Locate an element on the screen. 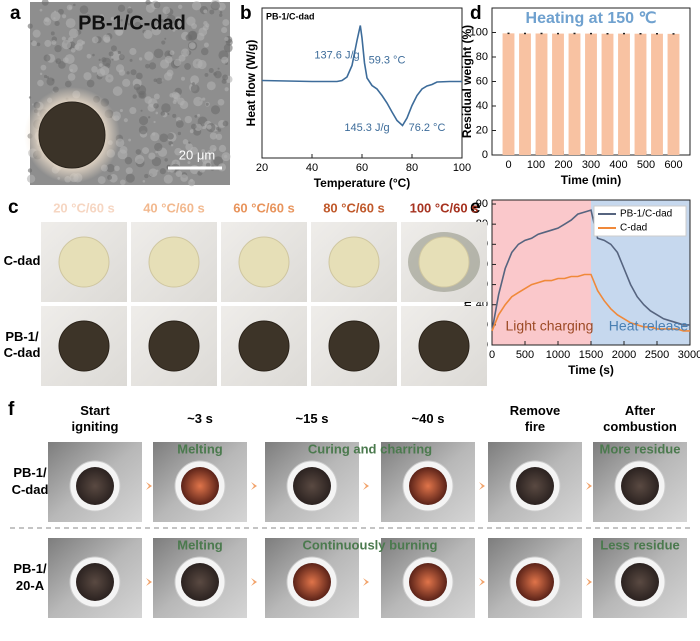 The width and height of the screenshot is (700, 641). column-header-line: Start is located at coordinates (95, 410).